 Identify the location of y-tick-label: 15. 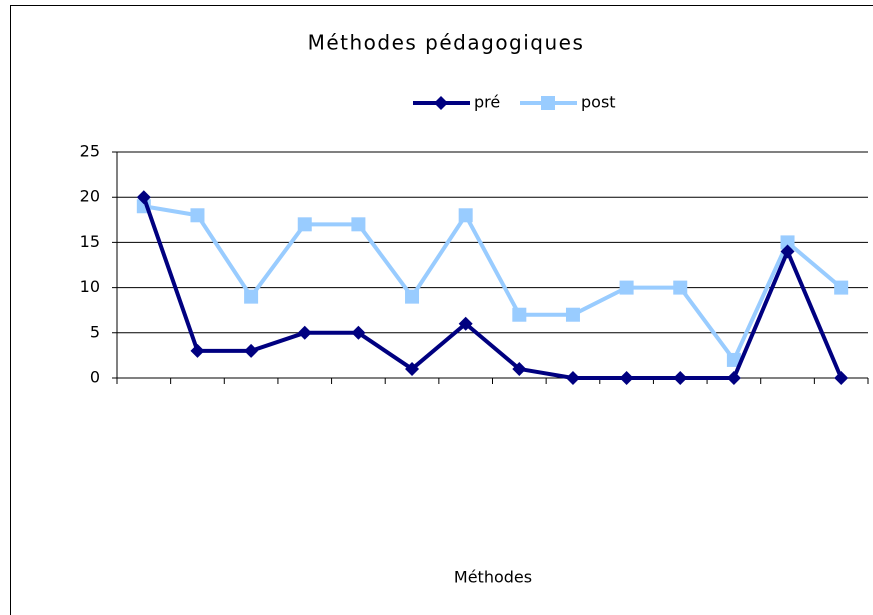
(90, 241).